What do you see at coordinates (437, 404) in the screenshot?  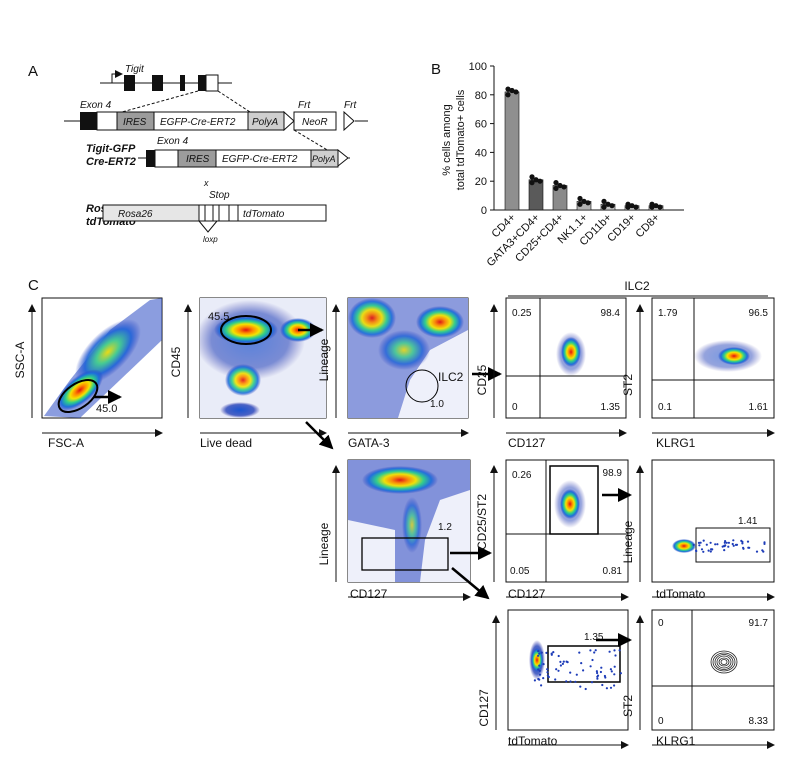 I see `gate-value: 1.0` at bounding box center [437, 404].